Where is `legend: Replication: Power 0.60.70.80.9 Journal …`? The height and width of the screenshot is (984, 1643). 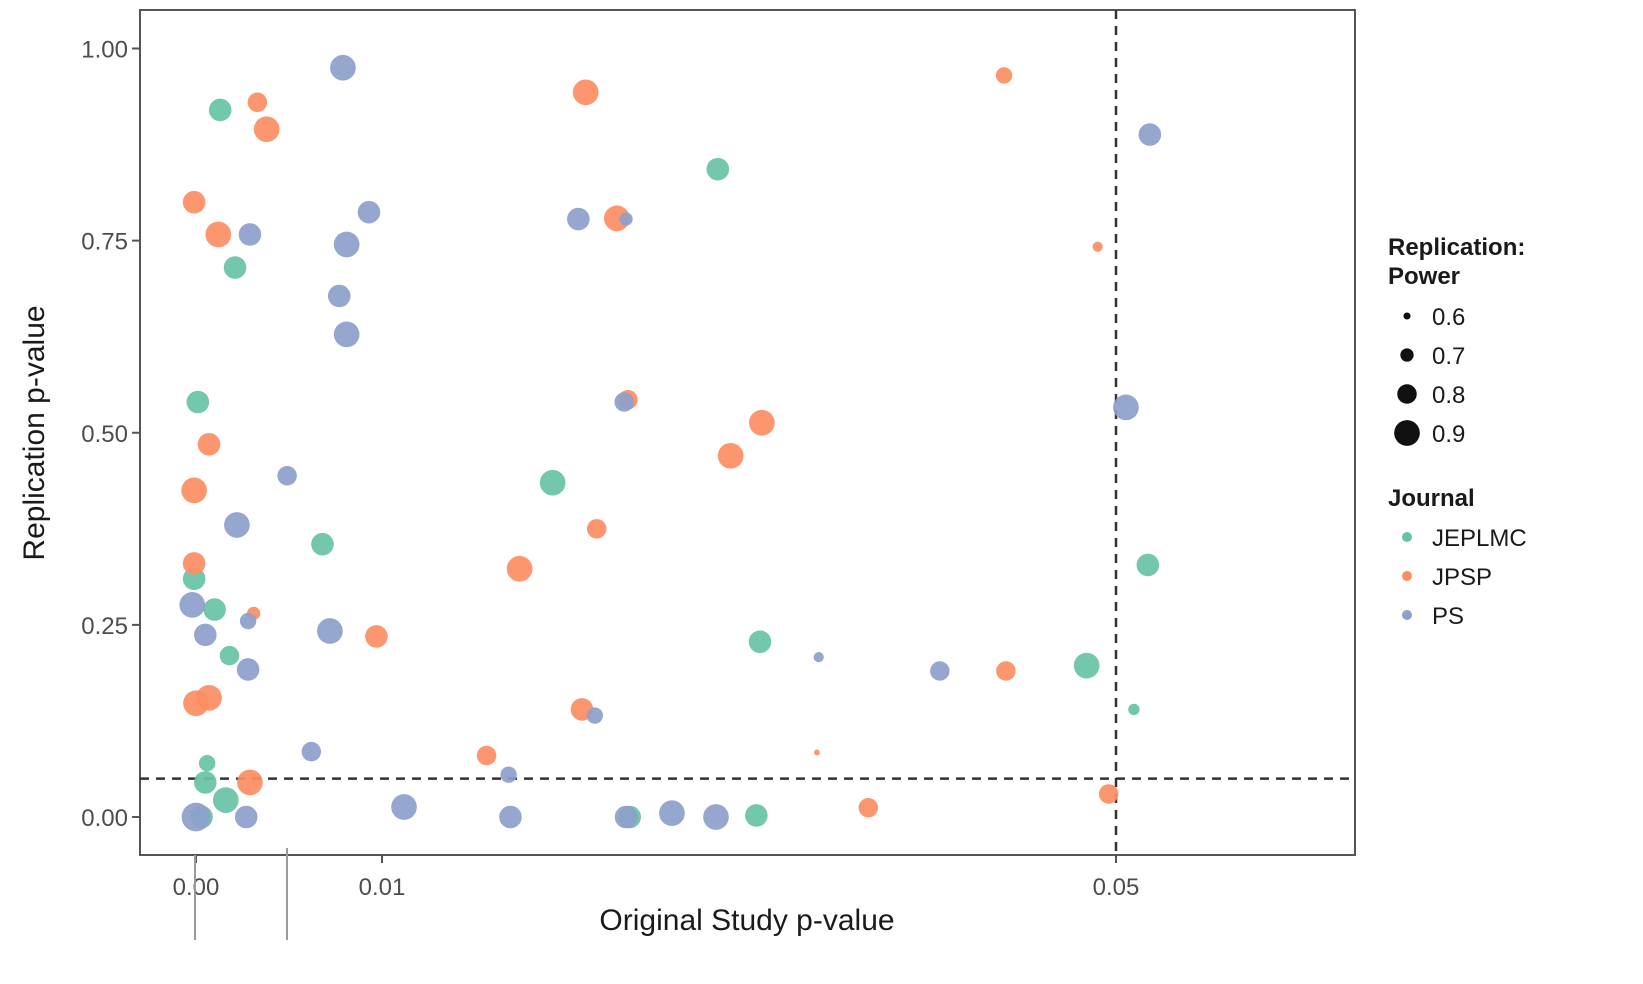
legend: Replication: Power 0.60.70.80.9 Journal … is located at coordinates (1457, 432).